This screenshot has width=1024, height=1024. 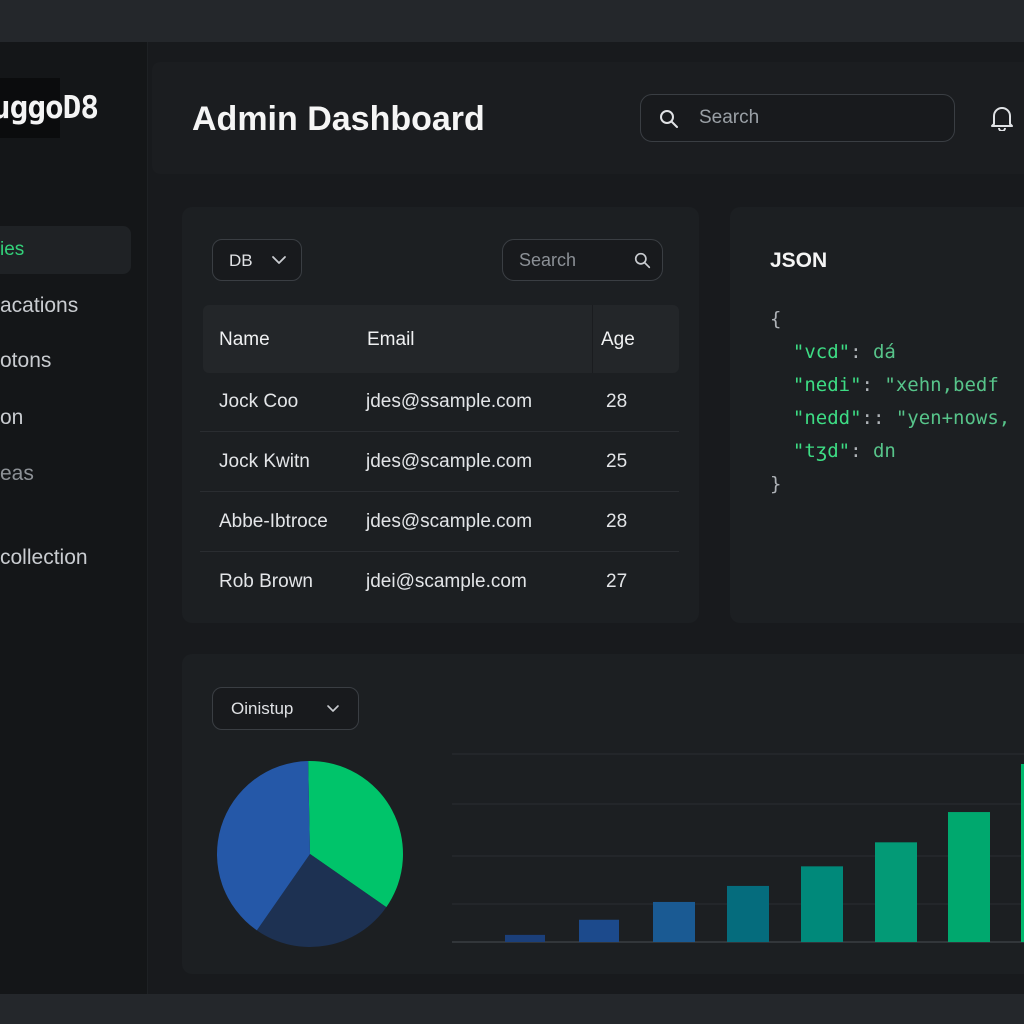 What do you see at coordinates (799, 260) in the screenshot?
I see `json-title: JSON` at bounding box center [799, 260].